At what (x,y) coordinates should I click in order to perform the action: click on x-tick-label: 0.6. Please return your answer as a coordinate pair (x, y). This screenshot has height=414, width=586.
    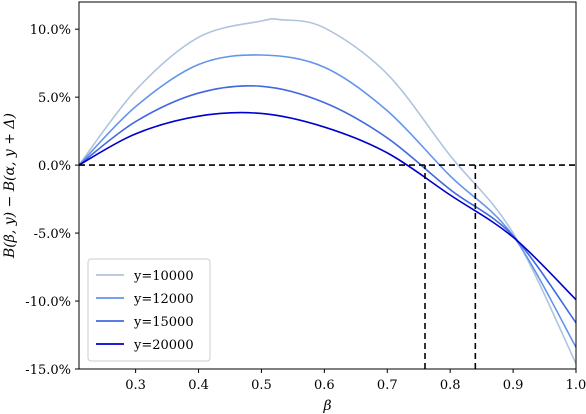
    Looking at the image, I should click on (324, 385).